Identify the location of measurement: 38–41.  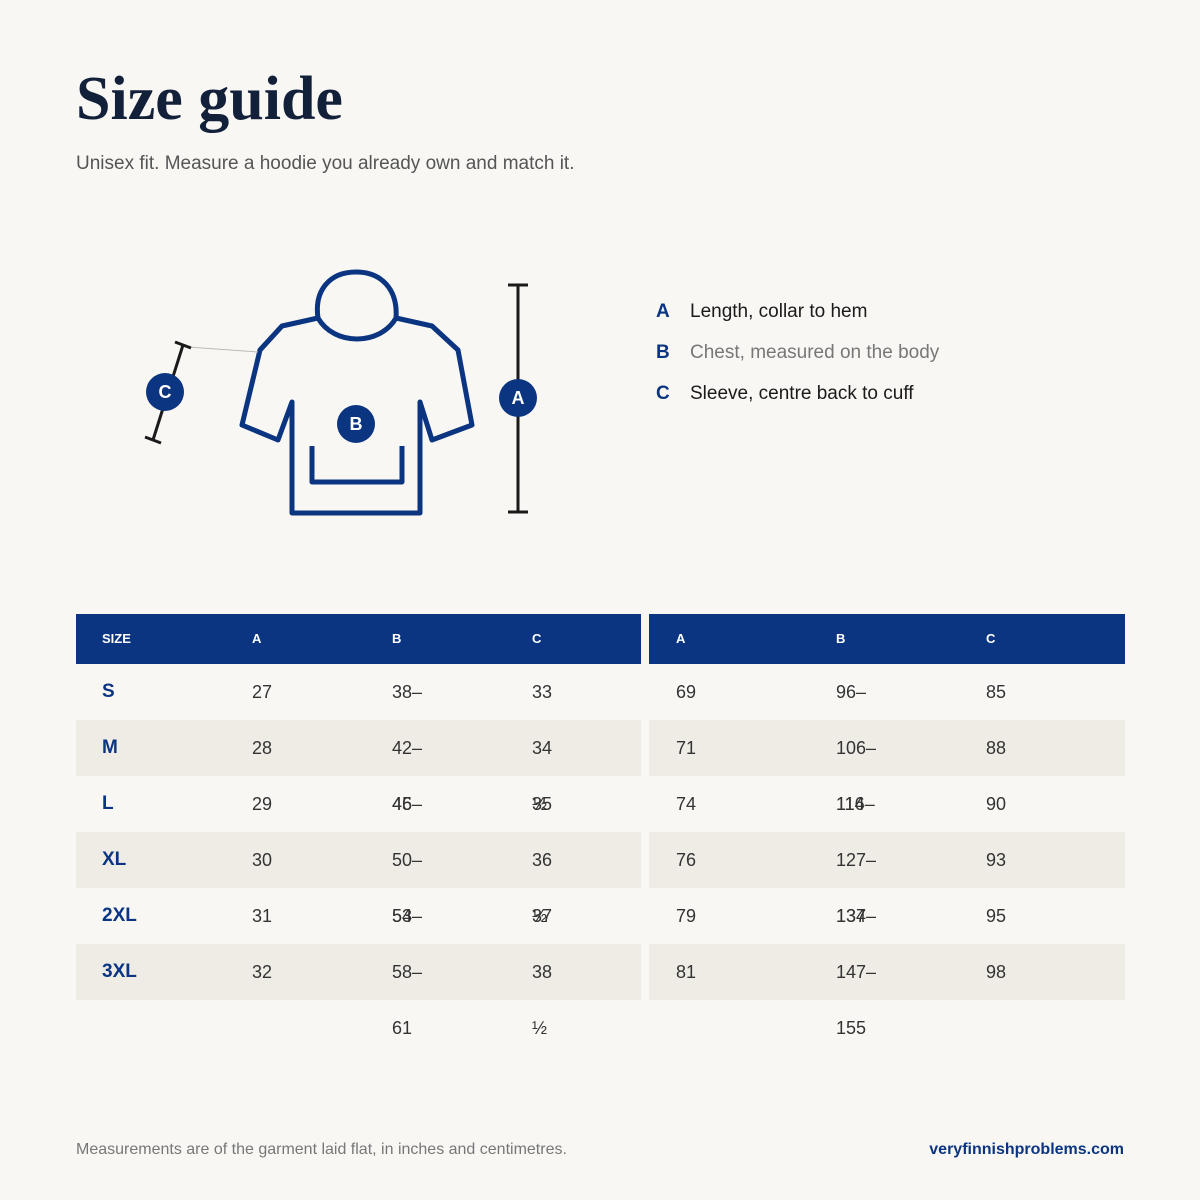
(407, 720).